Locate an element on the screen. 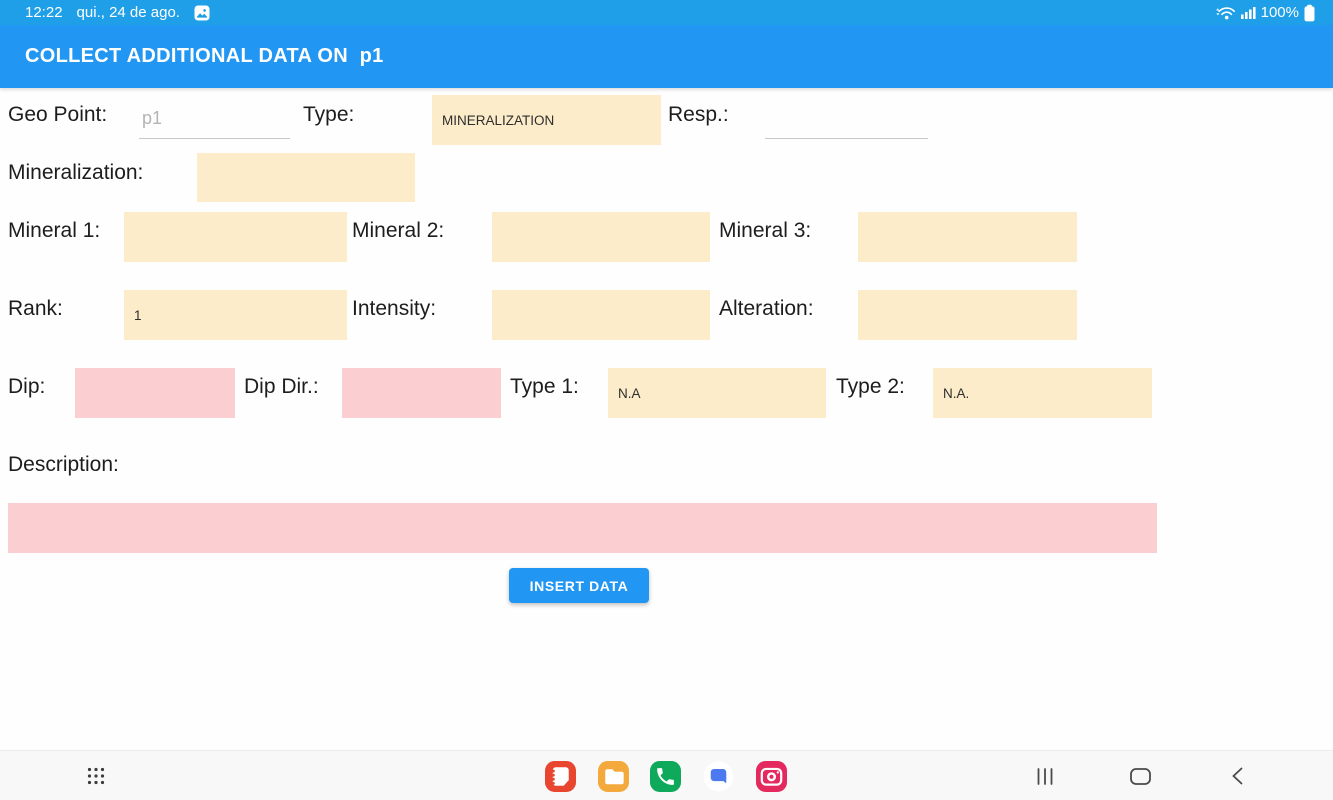 The image size is (1333, 800). intensity-label: Intensity: is located at coordinates (394, 308).